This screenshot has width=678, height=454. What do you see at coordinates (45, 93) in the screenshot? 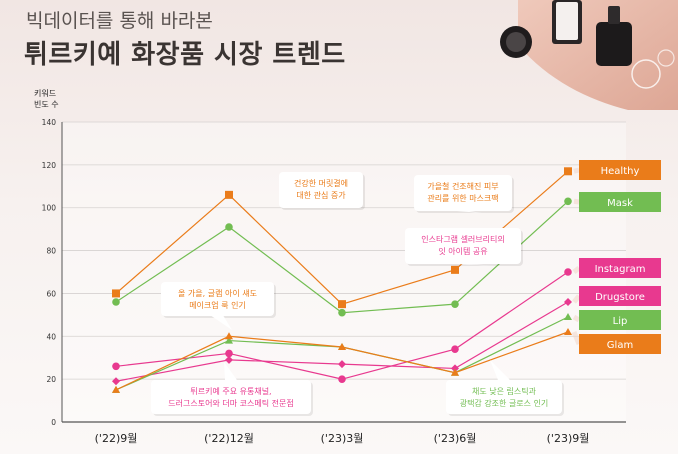
I see `y-axis-label-line: 키워드` at bounding box center [45, 93].